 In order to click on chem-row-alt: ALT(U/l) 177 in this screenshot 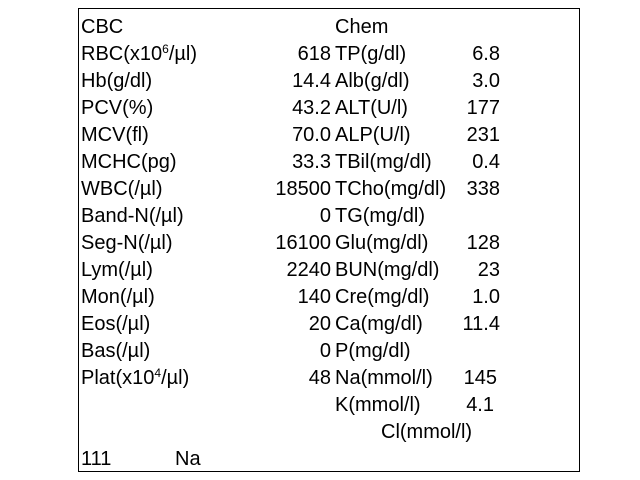, I will do `click(457, 108)`.